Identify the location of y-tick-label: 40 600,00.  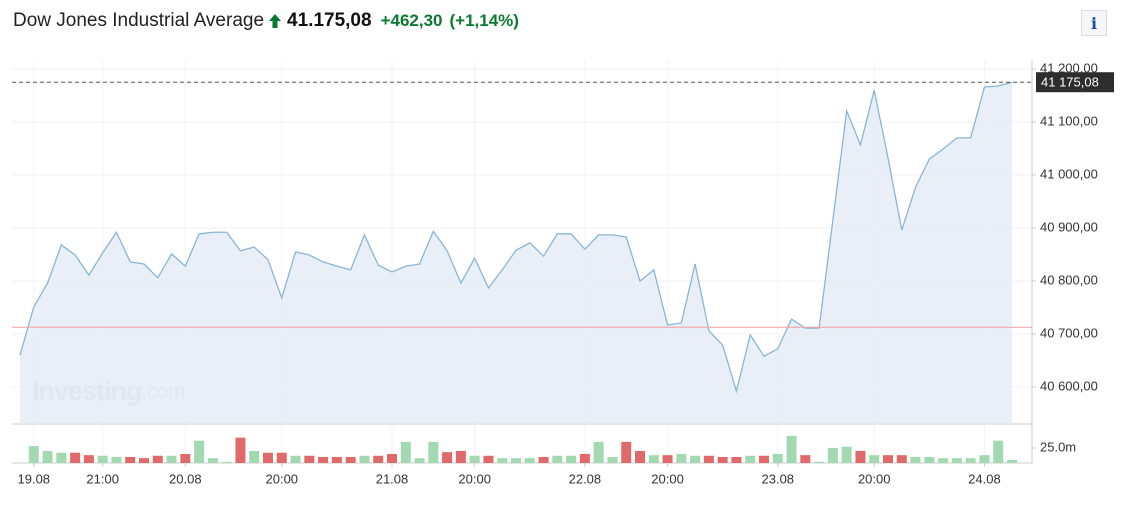
(1069, 385).